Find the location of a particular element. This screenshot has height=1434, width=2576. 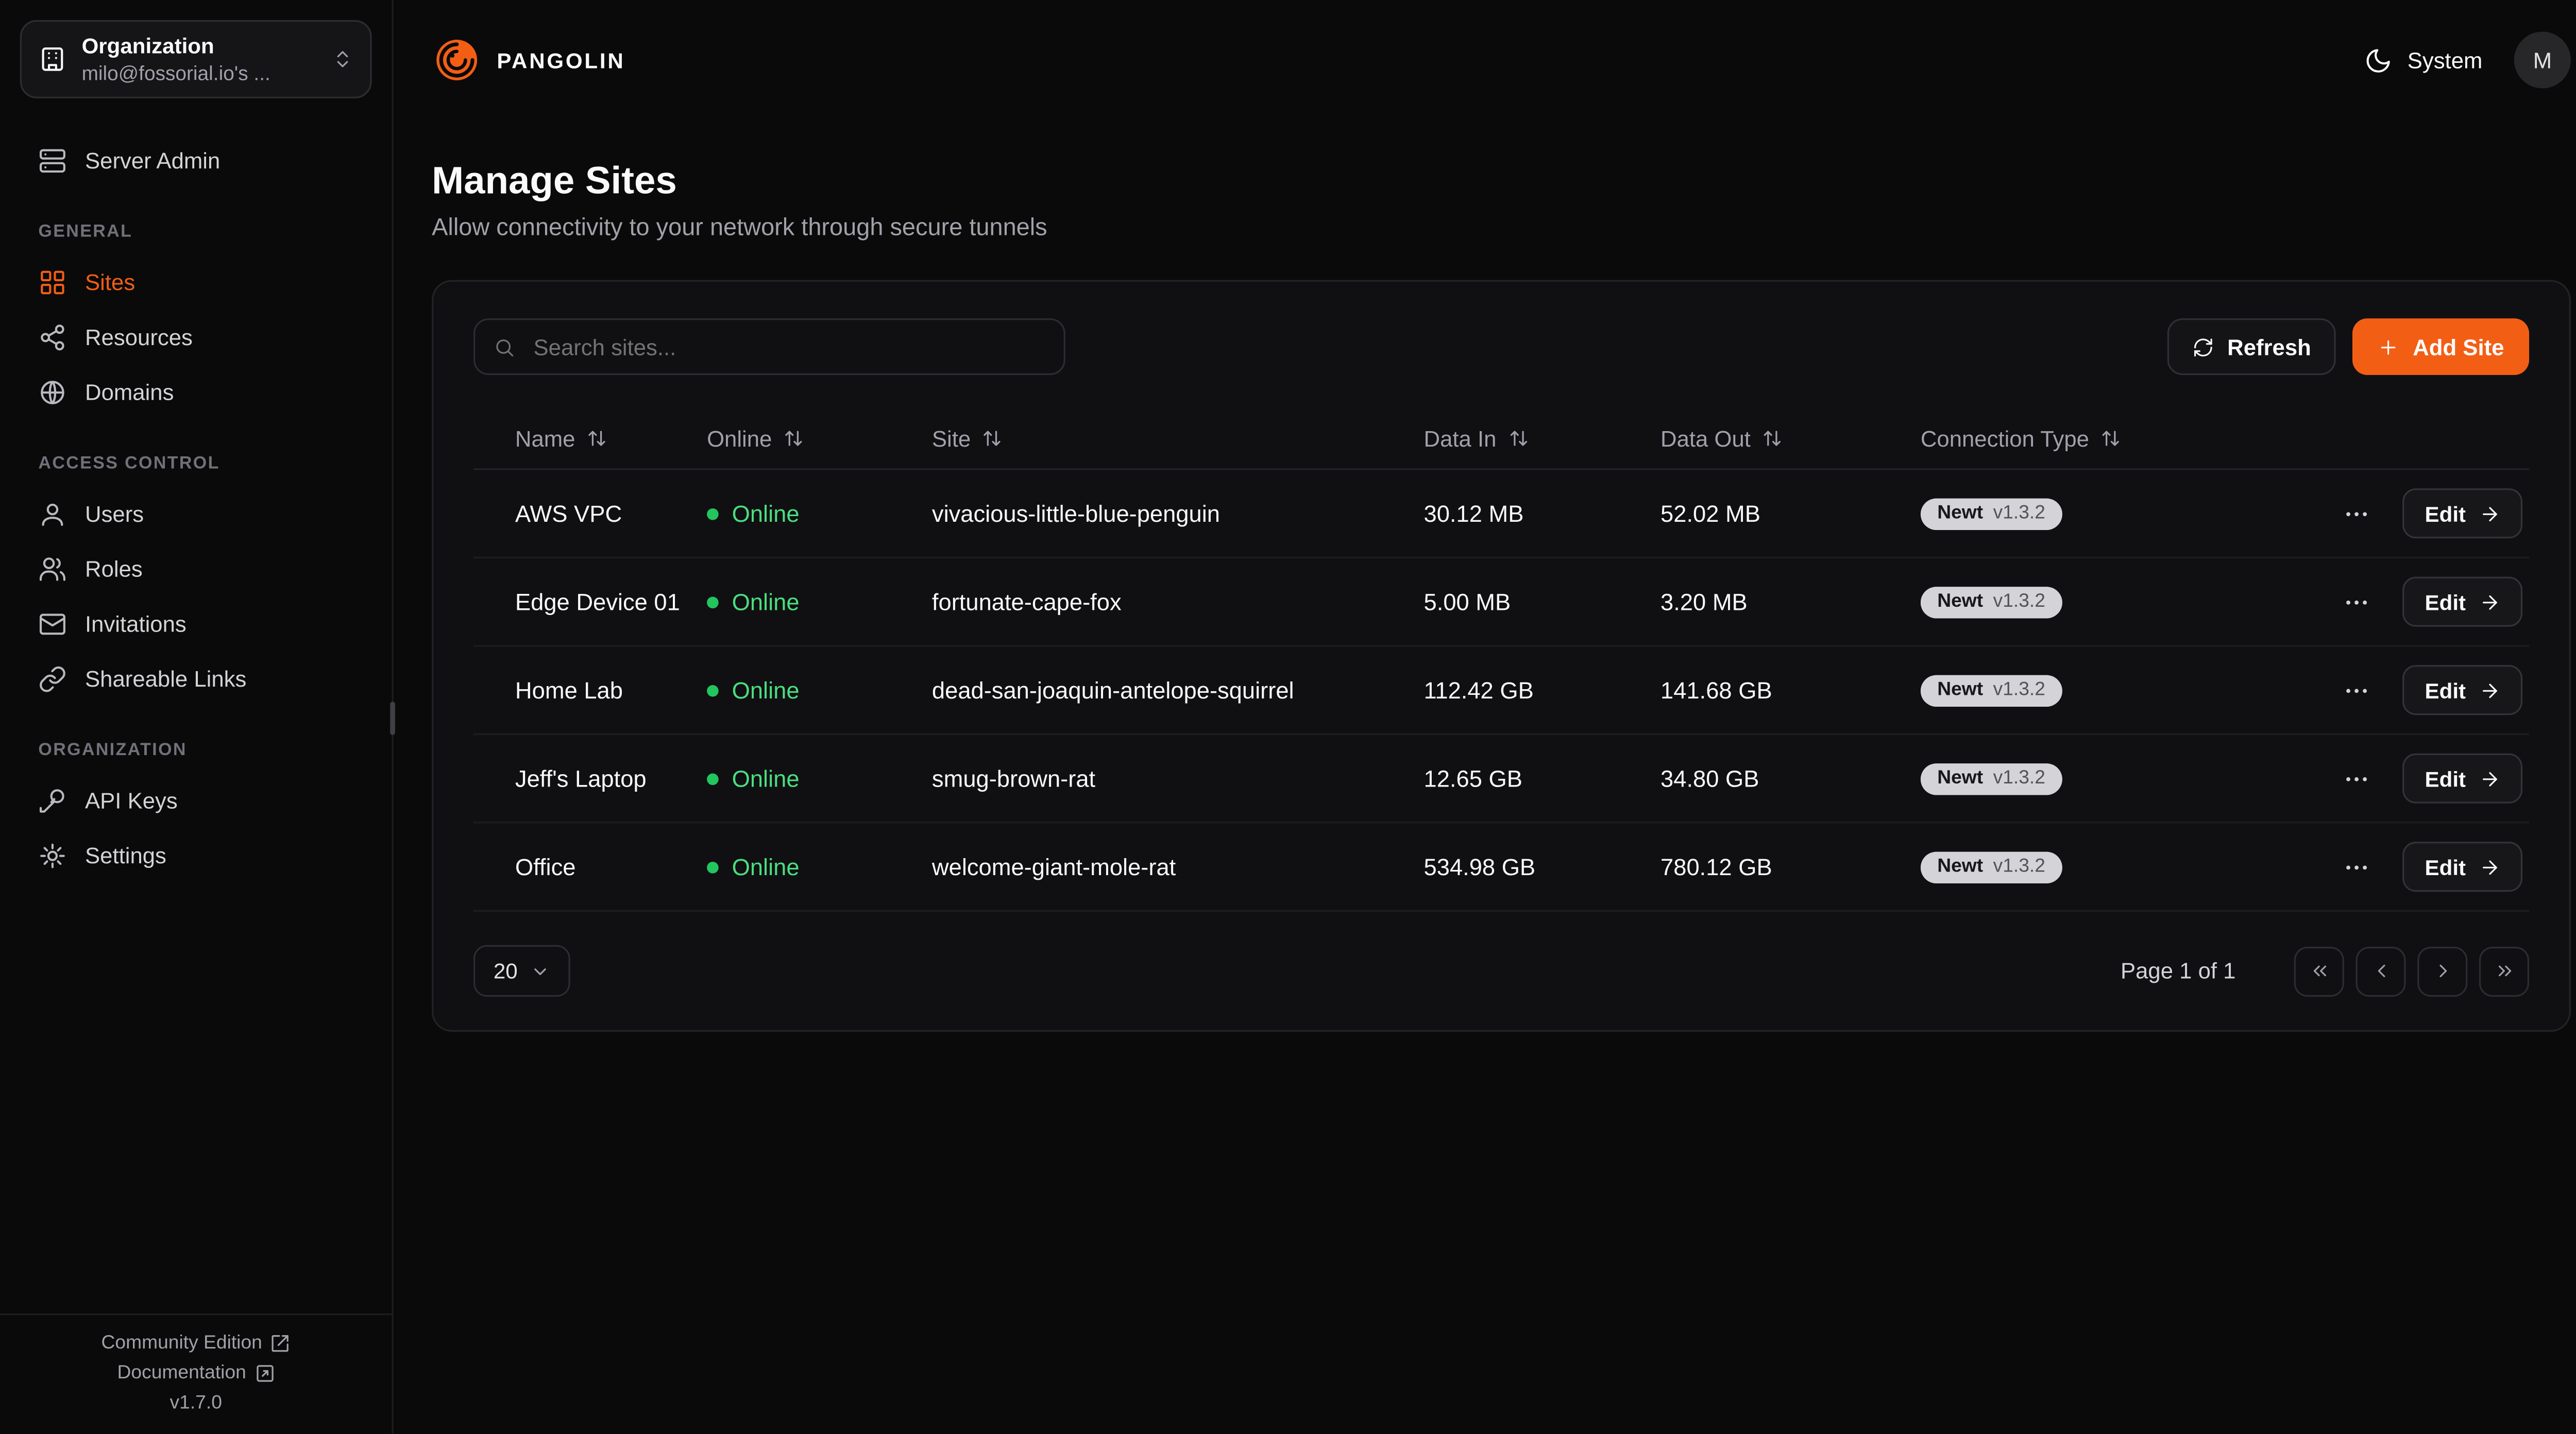

topbar-right: System M is located at coordinates (2467, 60).